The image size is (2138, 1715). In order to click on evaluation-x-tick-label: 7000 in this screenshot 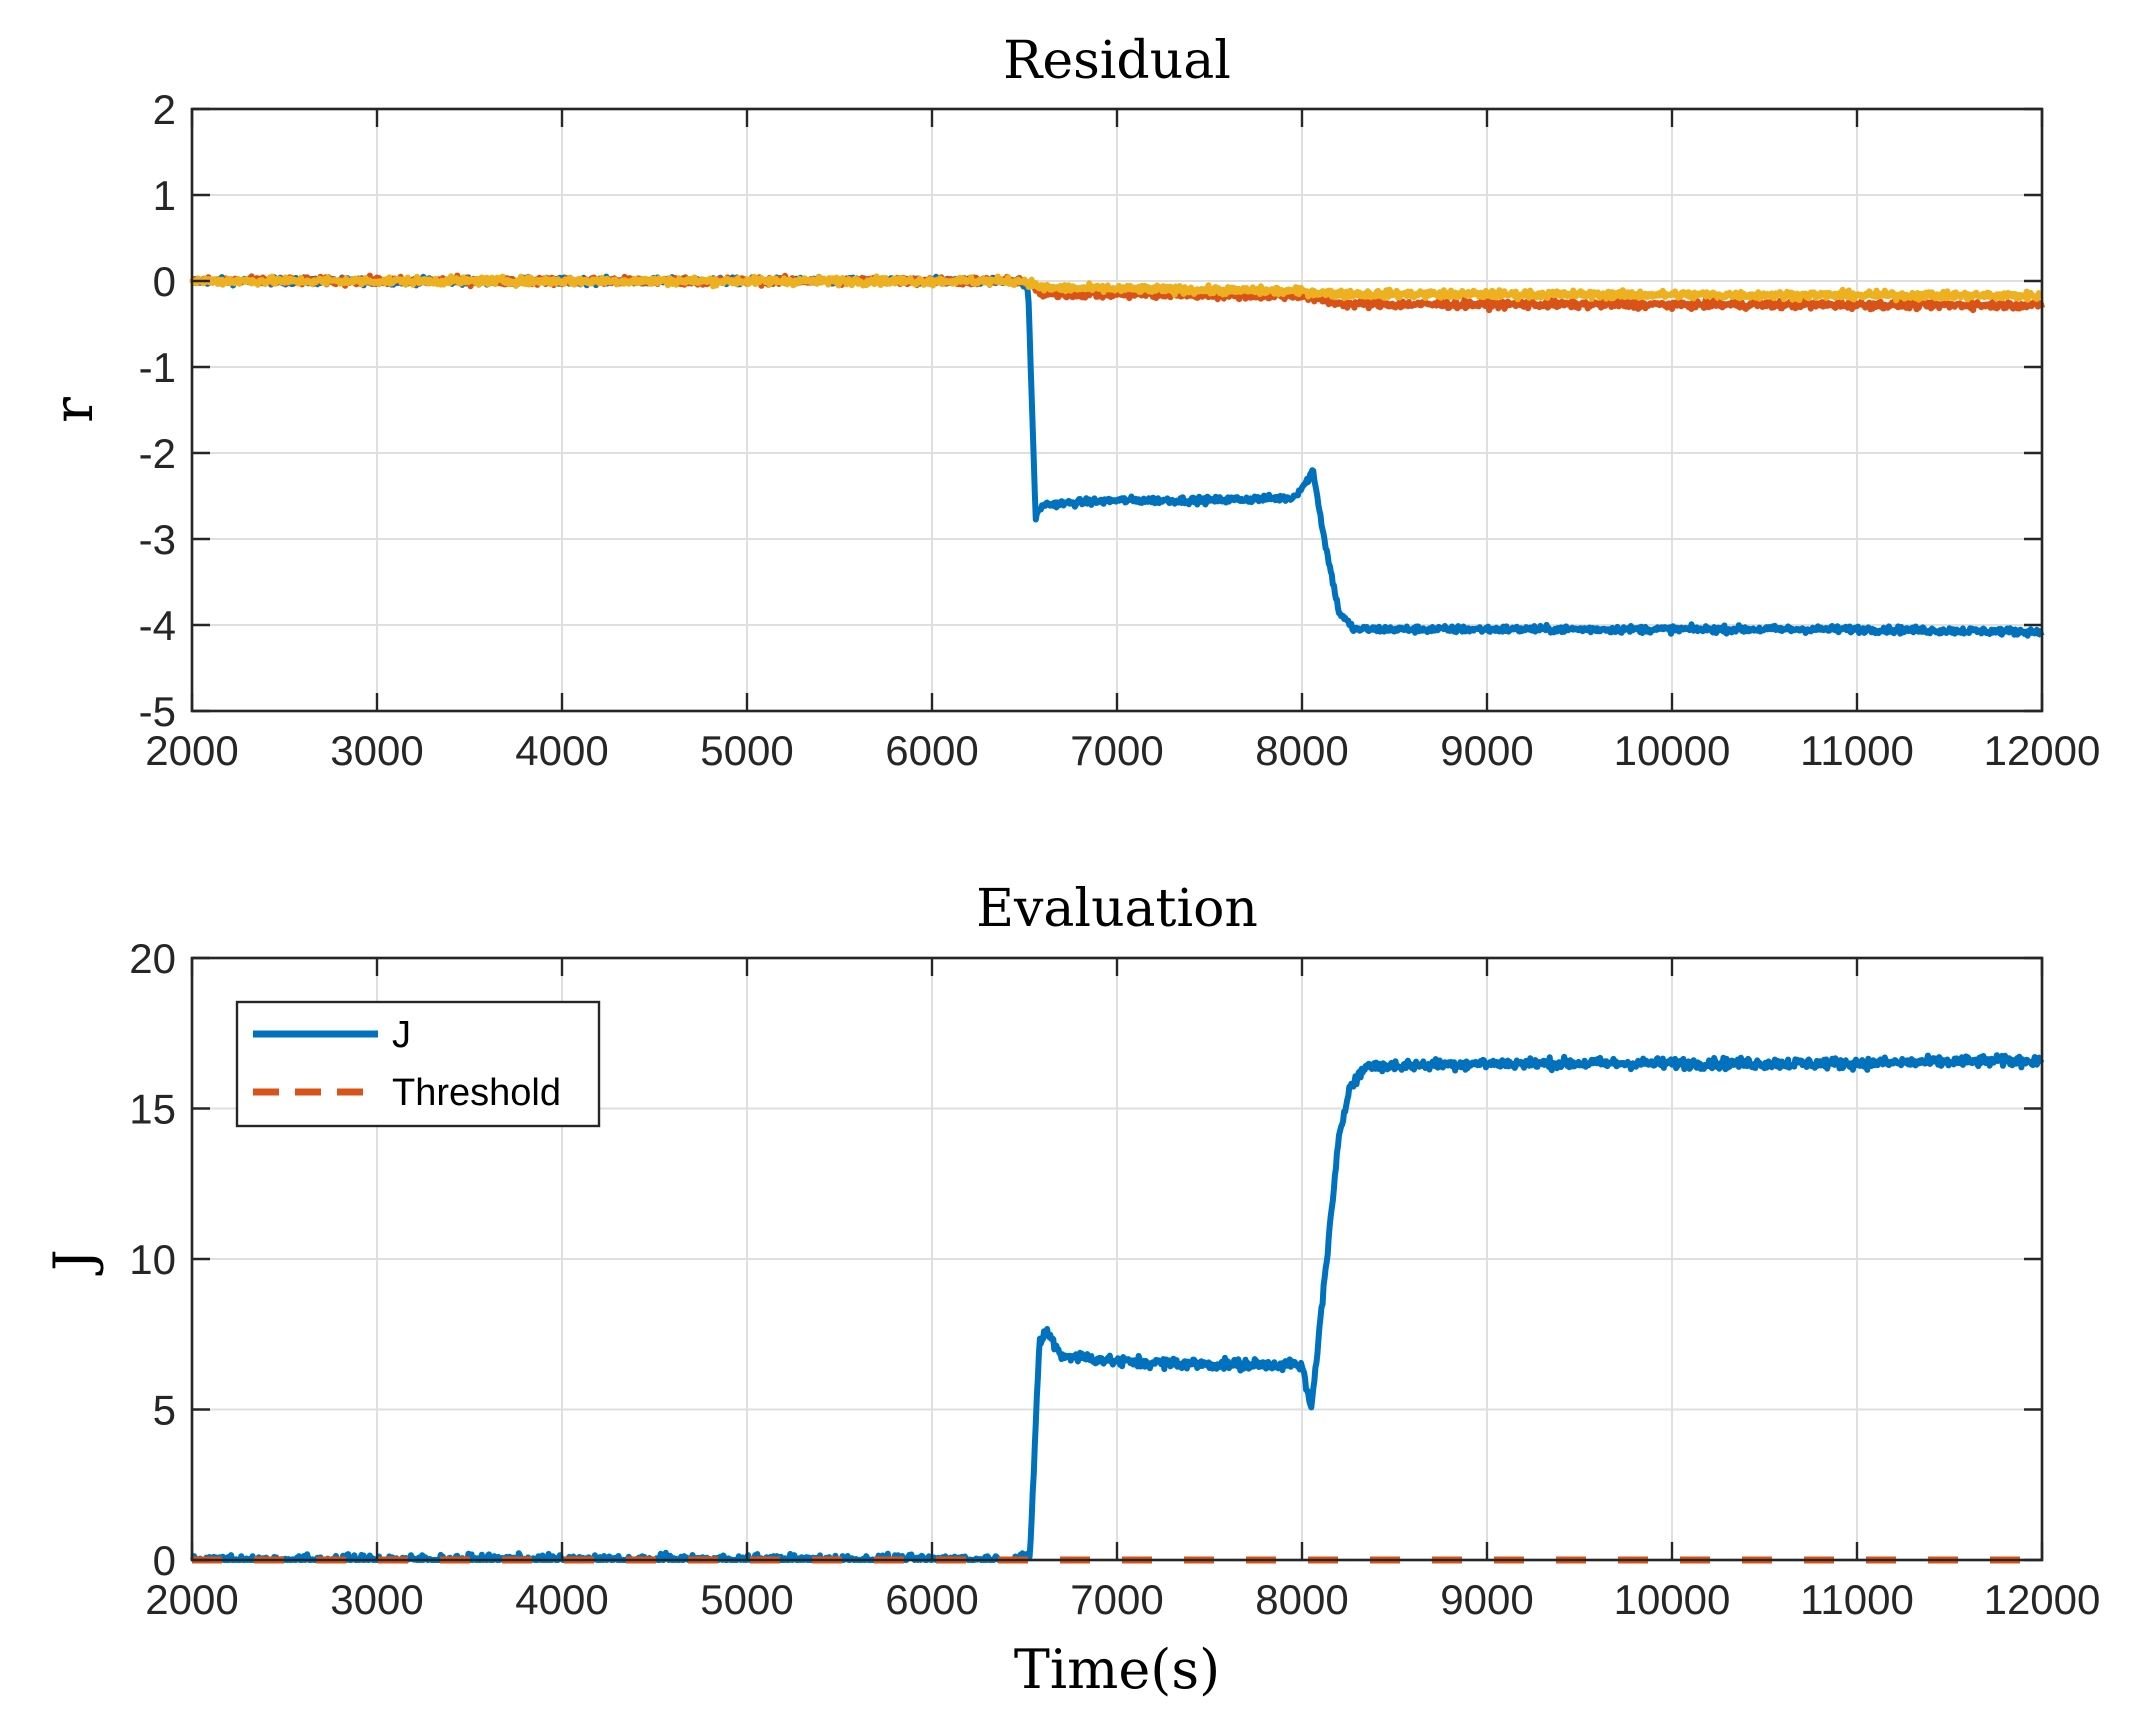, I will do `click(1116, 1599)`.